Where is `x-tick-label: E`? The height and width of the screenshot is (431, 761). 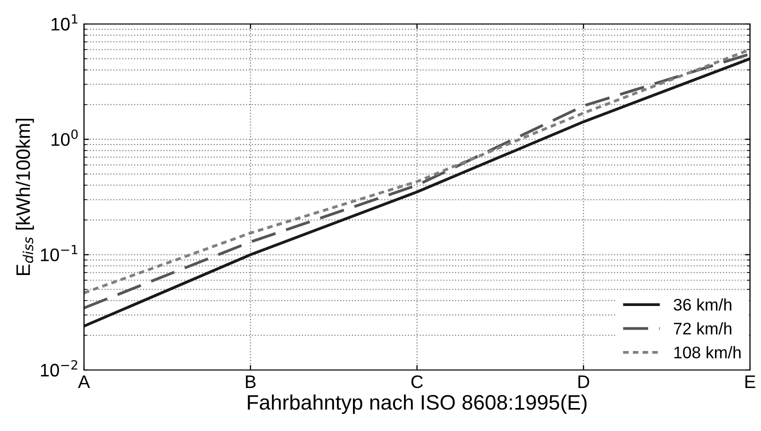
x-tick-label: E is located at coordinates (750, 382).